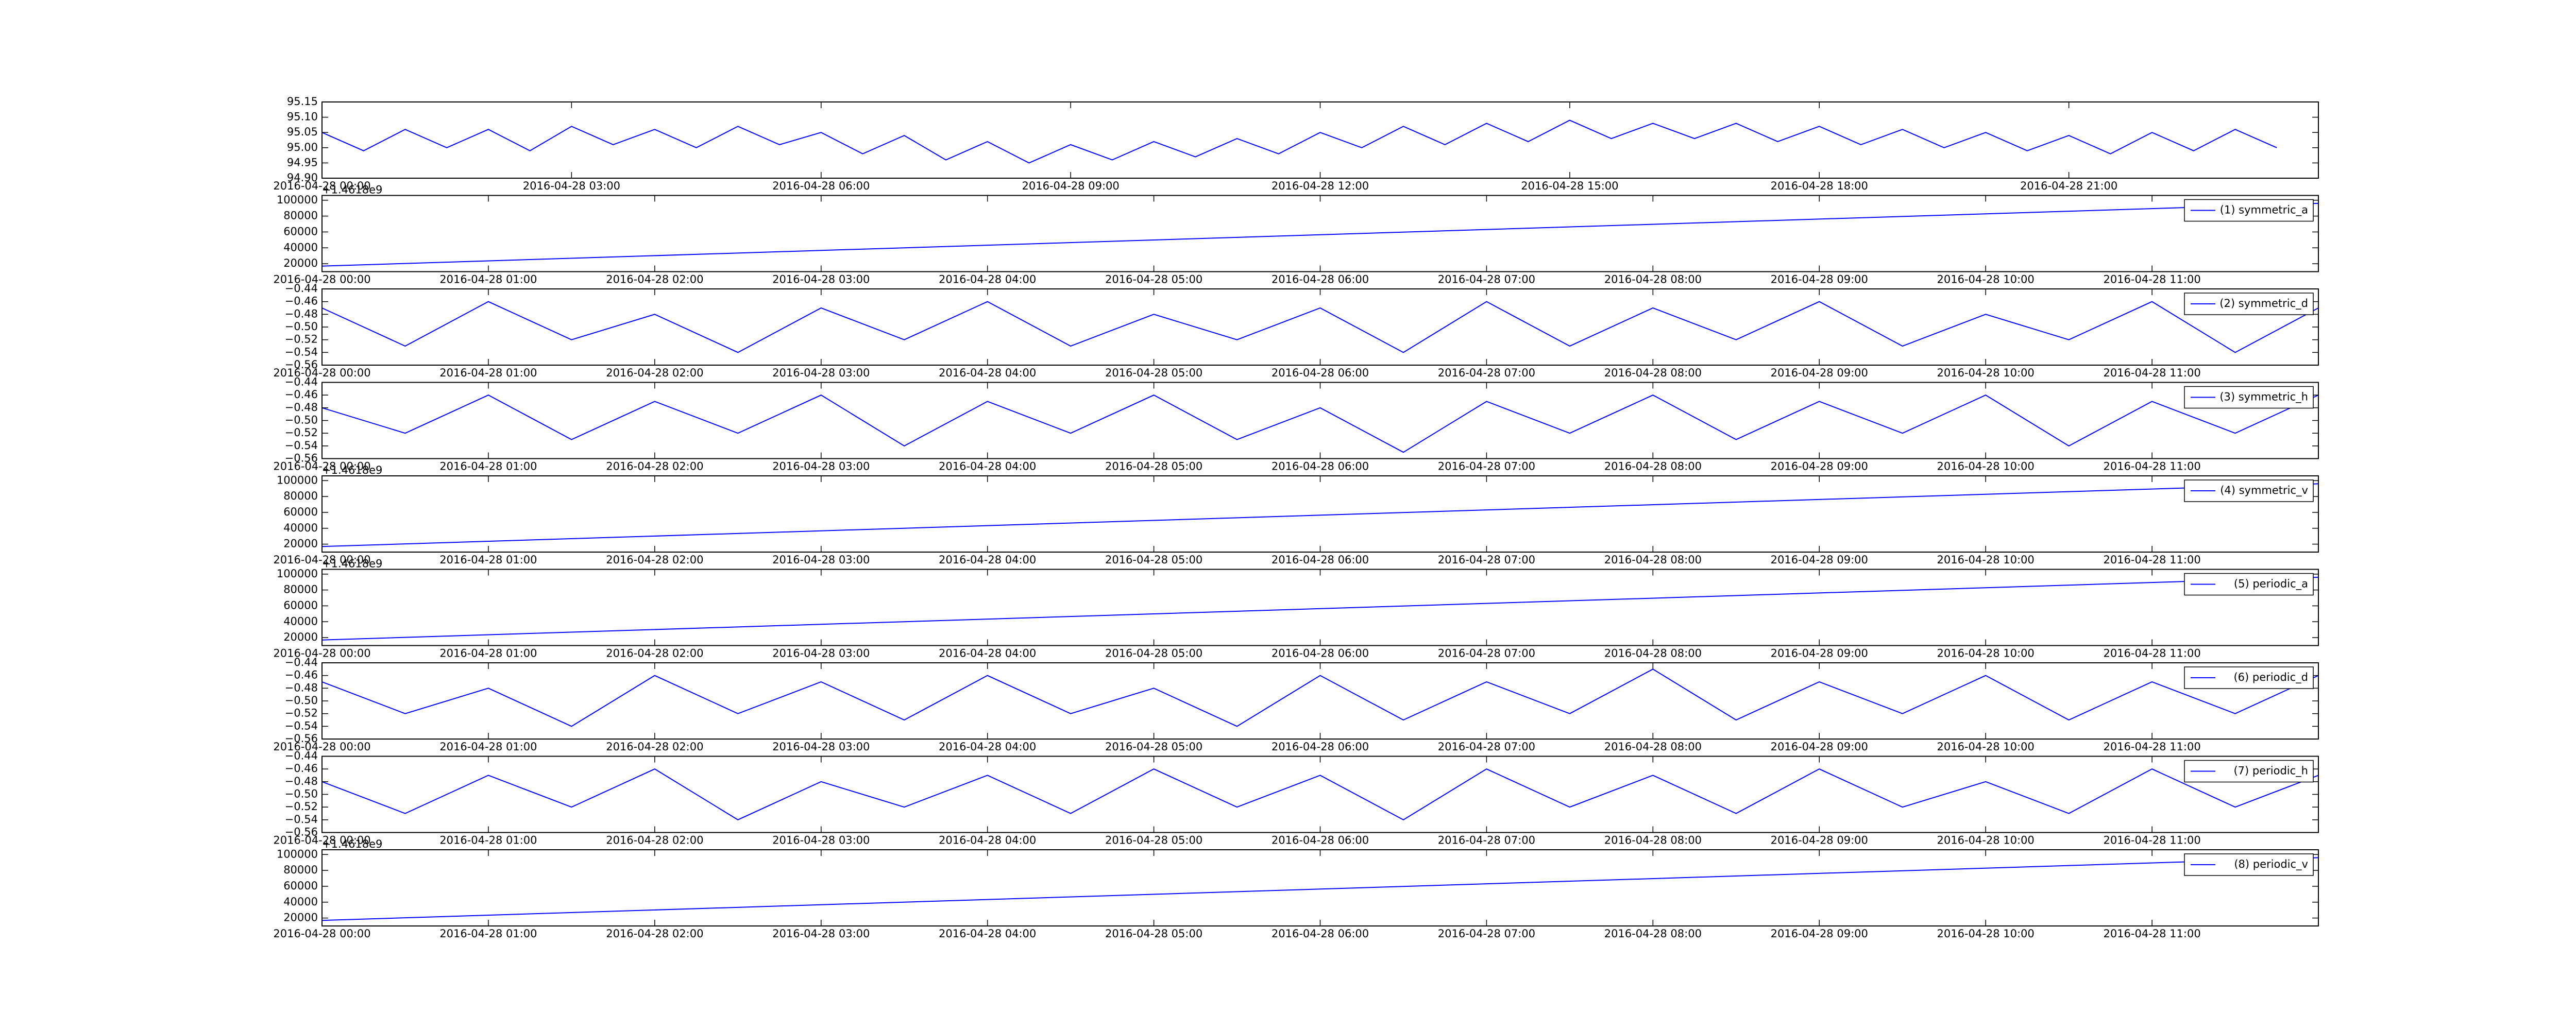 The image size is (2576, 1030). I want to click on legend-label: (5) periodic_a, so click(2271, 584).